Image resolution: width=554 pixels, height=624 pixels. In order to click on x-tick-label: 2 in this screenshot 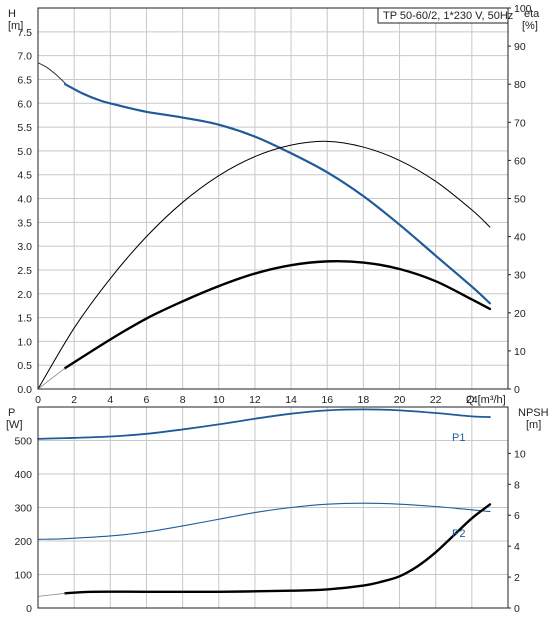, I will do `click(74, 400)`.